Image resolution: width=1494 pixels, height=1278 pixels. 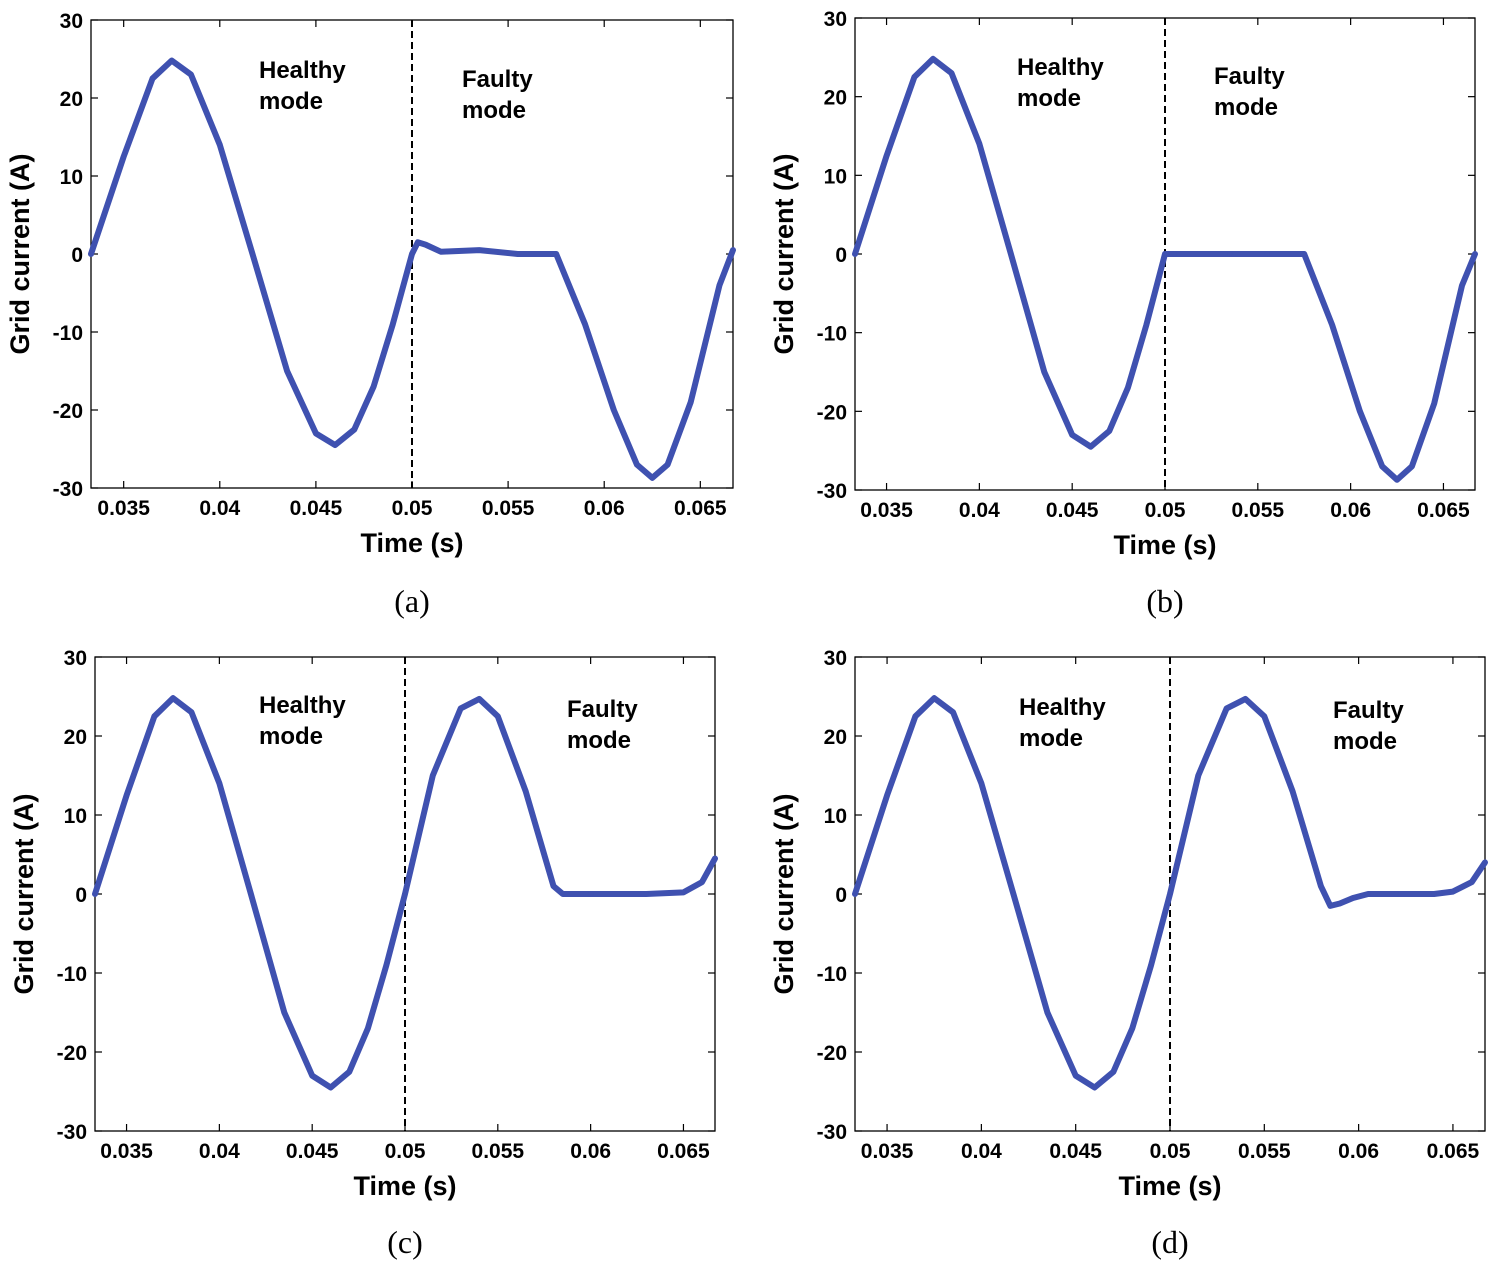 I want to click on x-tick-label: 0.065, so click(x=1443, y=510).